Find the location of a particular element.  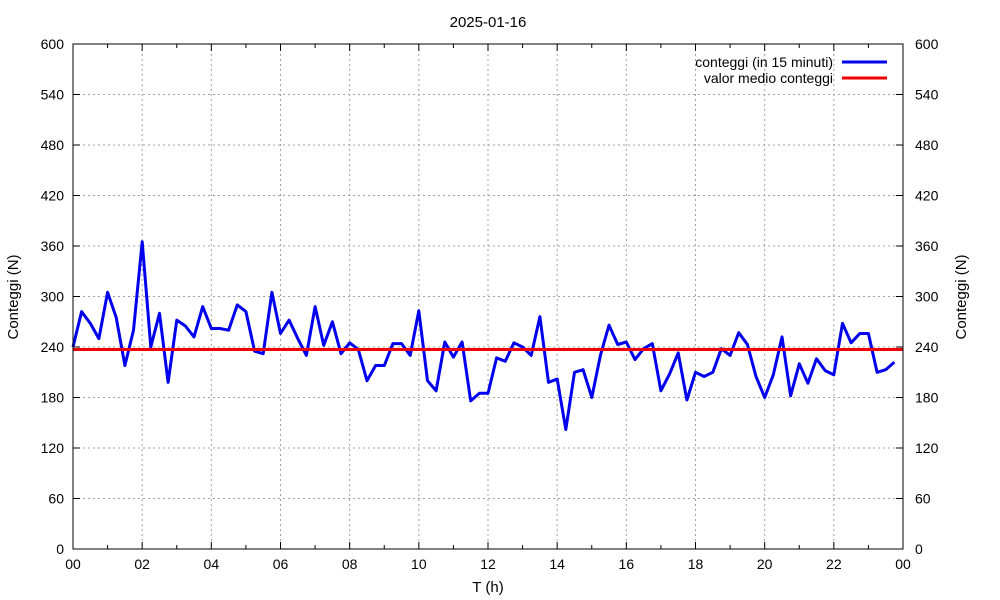

y2-tick-label: 360 is located at coordinates (927, 246).